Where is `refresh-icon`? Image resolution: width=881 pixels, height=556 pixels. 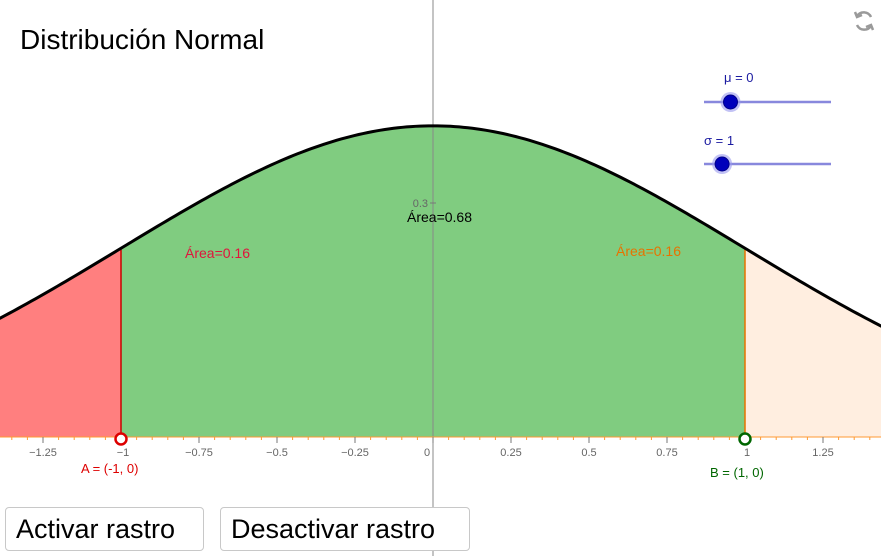 refresh-icon is located at coordinates (864, 21).